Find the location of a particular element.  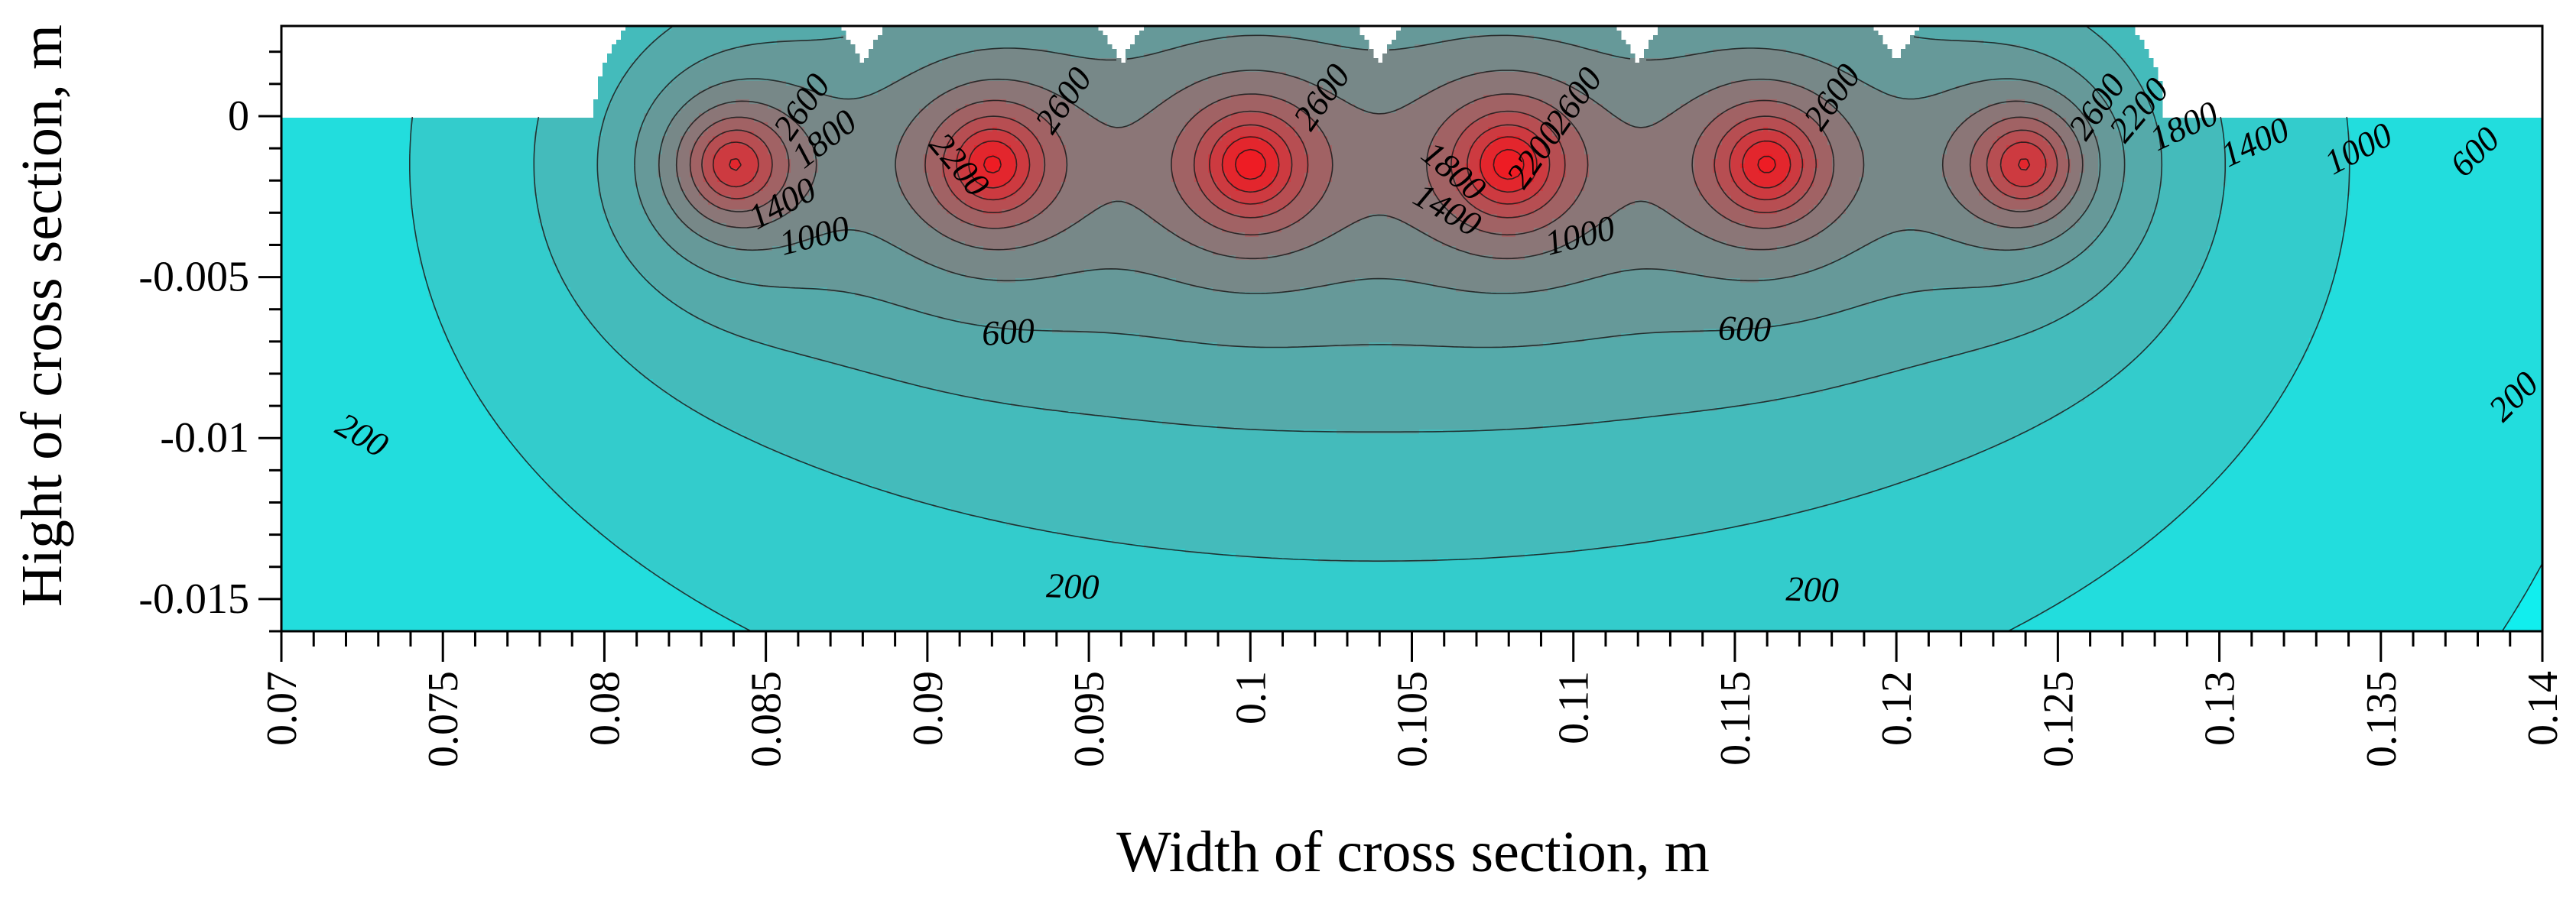

x-axis-title: Width of cross section, m is located at coordinates (1413, 852).